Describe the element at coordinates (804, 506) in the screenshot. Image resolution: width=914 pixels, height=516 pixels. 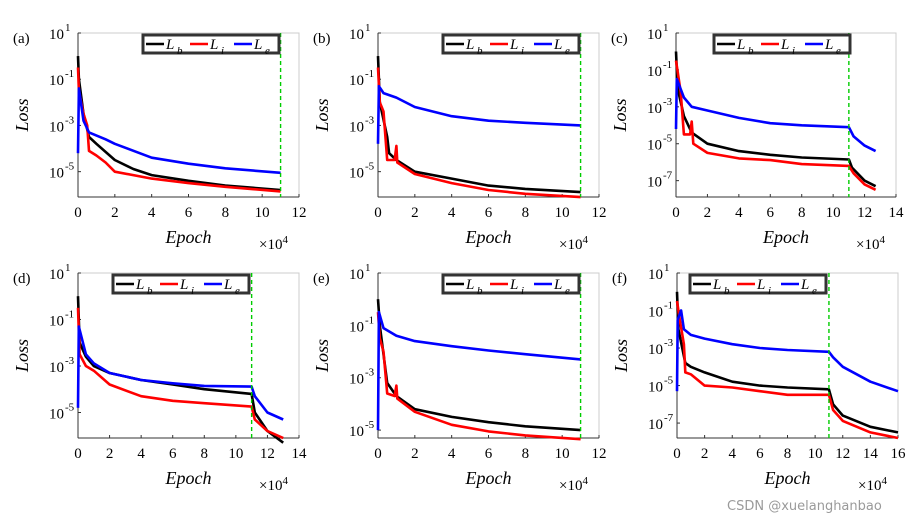
I see `watermark: CSDN @xuelanghanbao` at that location.